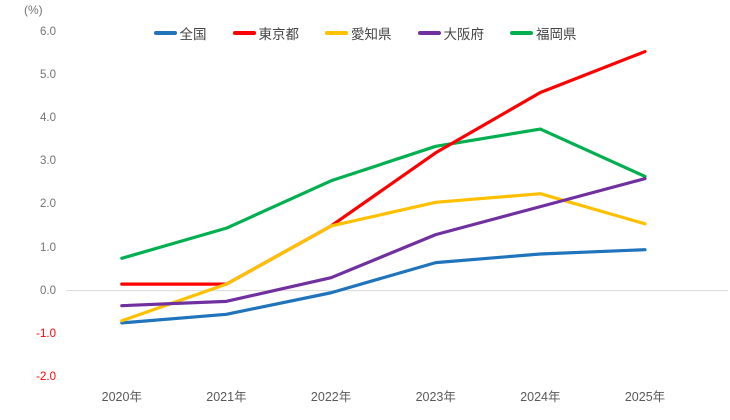 The image size is (730, 420). What do you see at coordinates (435, 397) in the screenshot?
I see `x-tick-2023: 2023年` at bounding box center [435, 397].